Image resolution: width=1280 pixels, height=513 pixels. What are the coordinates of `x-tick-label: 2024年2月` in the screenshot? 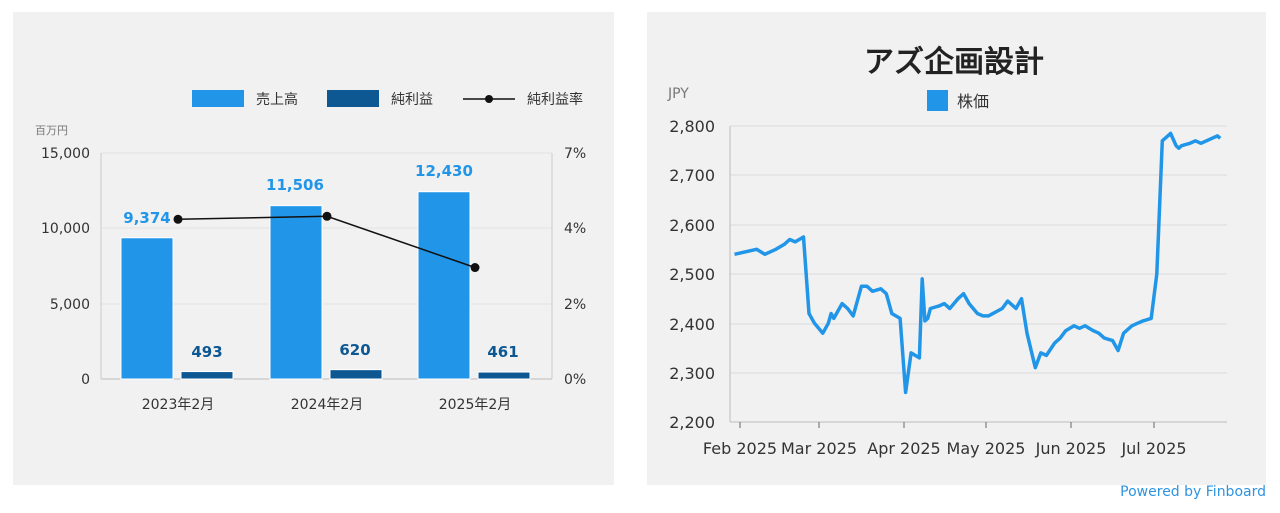 It's located at (327, 405).